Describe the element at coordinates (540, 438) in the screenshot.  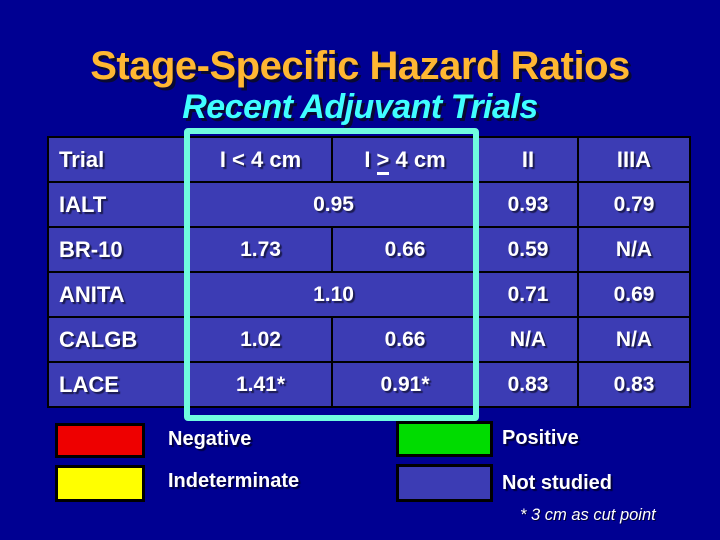
I see `legend-label-positive: Positive` at that location.